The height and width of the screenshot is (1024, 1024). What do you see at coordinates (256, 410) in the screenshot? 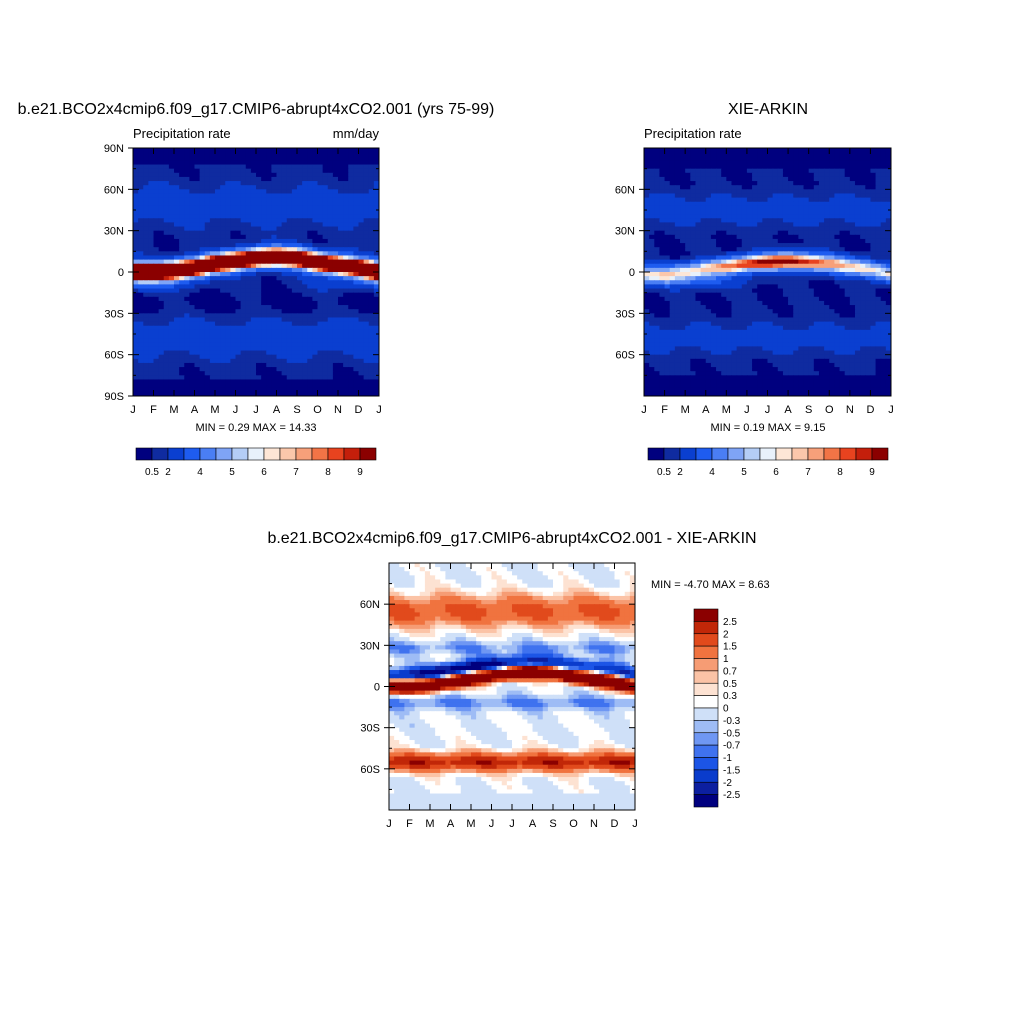
I see `panel-model-x-tick-label: J` at bounding box center [256, 410].